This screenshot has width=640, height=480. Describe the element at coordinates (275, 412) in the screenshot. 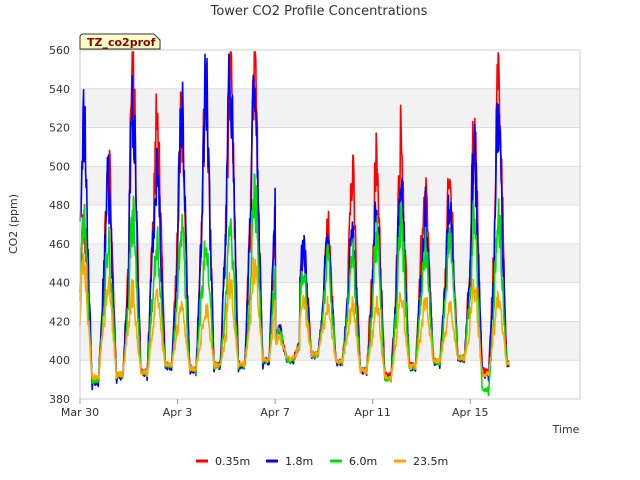

I see `x-tick-label: Apr 7` at that location.